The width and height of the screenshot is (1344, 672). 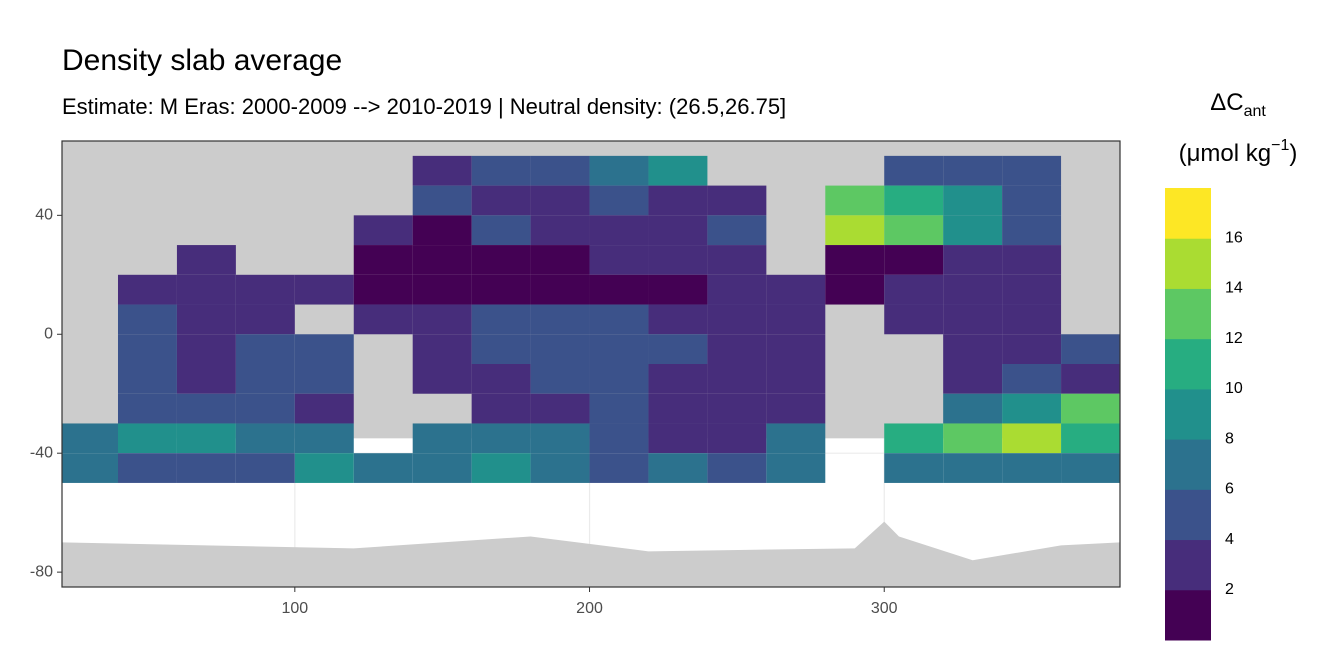 What do you see at coordinates (44, 215) in the screenshot?
I see `y-tick-label: 40` at bounding box center [44, 215].